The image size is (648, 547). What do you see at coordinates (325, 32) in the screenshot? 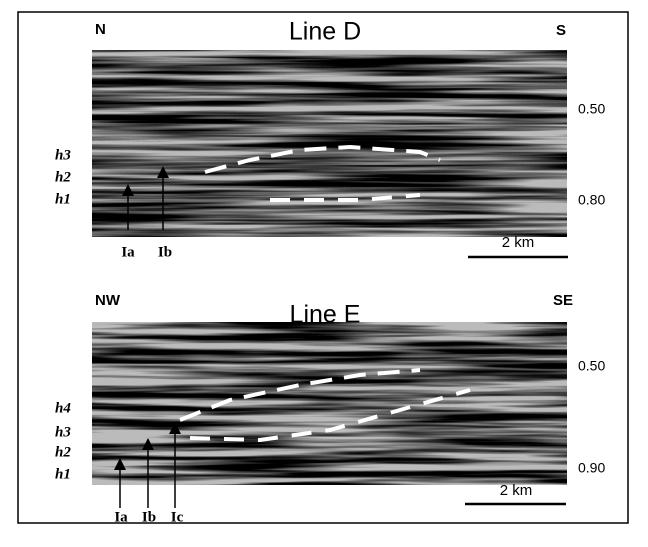
I see `panel-title: Line D` at bounding box center [325, 32].